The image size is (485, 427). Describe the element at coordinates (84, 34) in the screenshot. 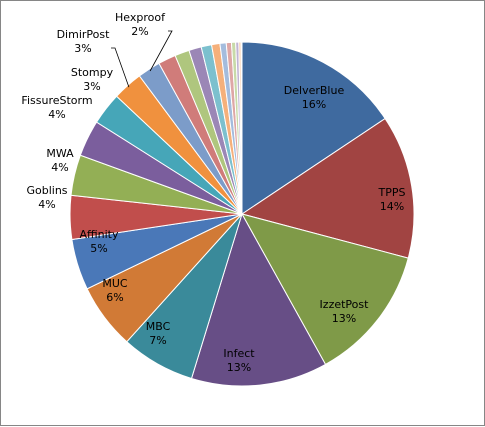

I see `slice-name-dimirpost: DimirPost` at that location.